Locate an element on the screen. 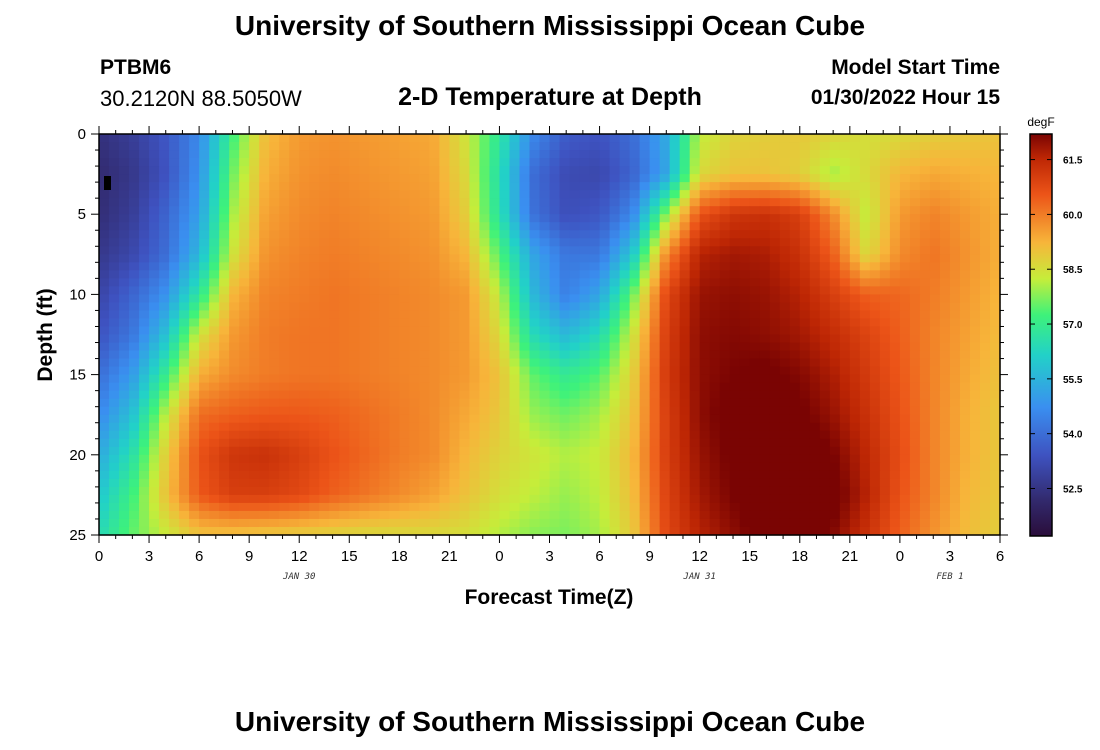 The width and height of the screenshot is (1100, 750). model-start-value: 01/30/2022 Hour 15 is located at coordinates (905, 97).